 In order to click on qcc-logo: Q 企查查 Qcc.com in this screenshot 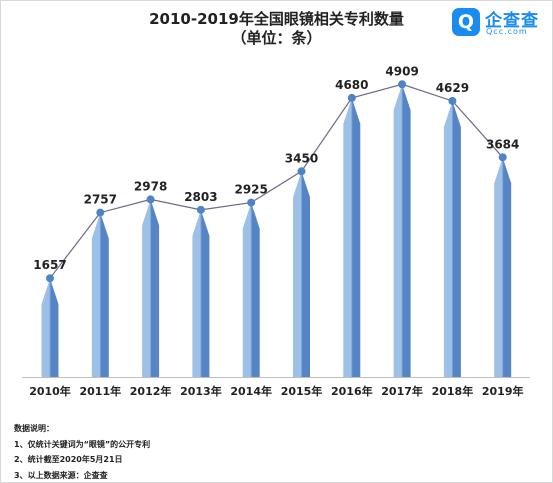, I will do `click(500, 23)`.